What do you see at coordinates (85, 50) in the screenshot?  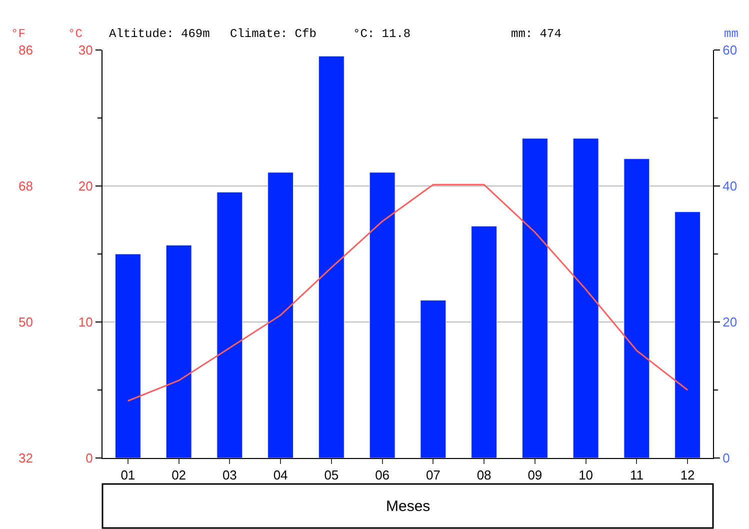 I see `y-tick-label: 30` at bounding box center [85, 50].